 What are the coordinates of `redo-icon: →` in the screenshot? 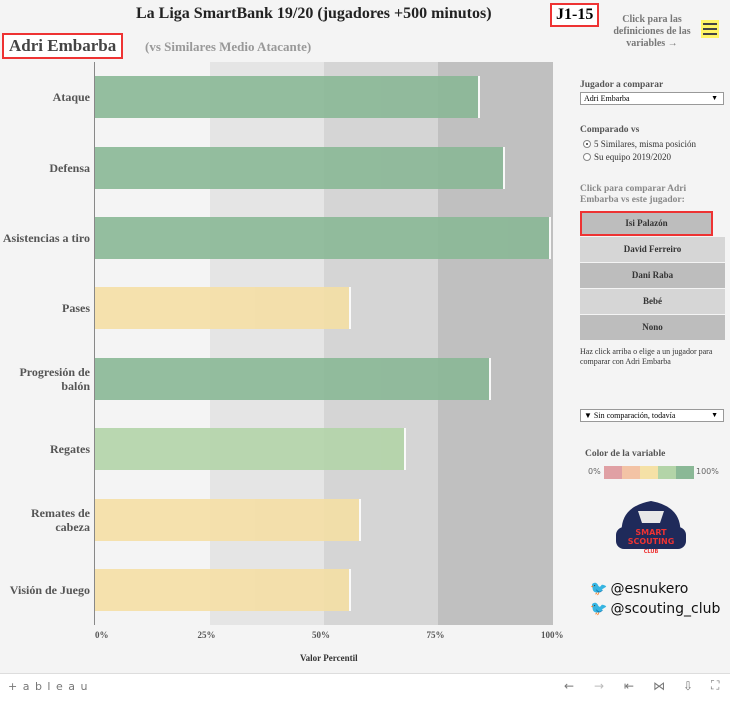 It's located at (599, 686).